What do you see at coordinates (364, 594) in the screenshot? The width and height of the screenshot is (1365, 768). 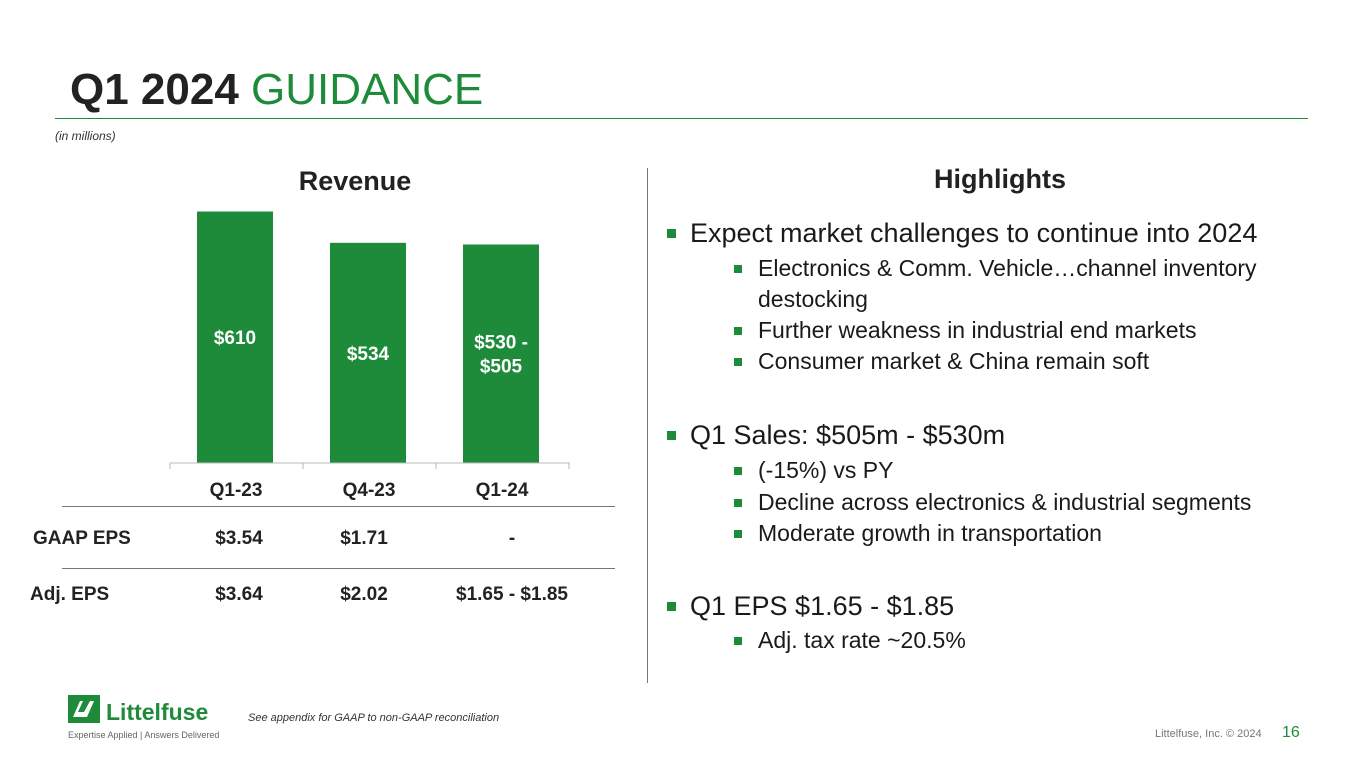 I see `eps-value-cell: $2.02` at bounding box center [364, 594].